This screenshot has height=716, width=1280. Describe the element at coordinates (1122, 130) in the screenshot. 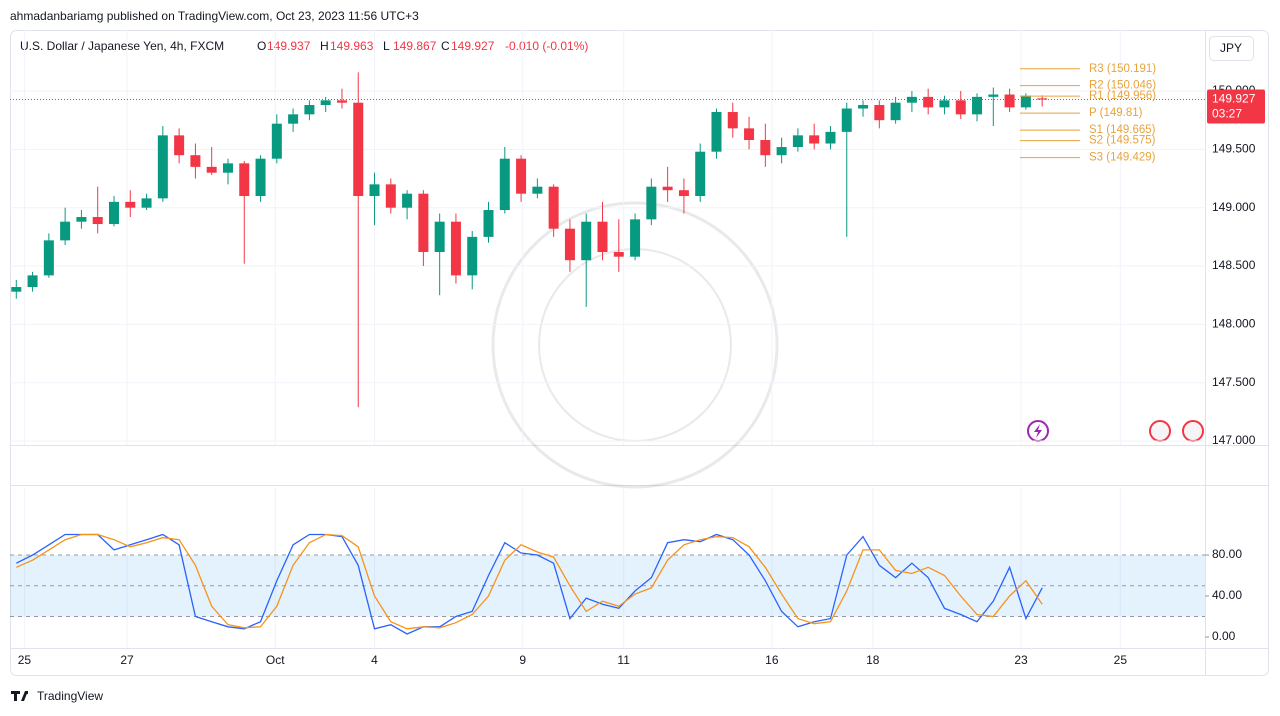

I see `pivot-label: S1 (149.665)` at that location.